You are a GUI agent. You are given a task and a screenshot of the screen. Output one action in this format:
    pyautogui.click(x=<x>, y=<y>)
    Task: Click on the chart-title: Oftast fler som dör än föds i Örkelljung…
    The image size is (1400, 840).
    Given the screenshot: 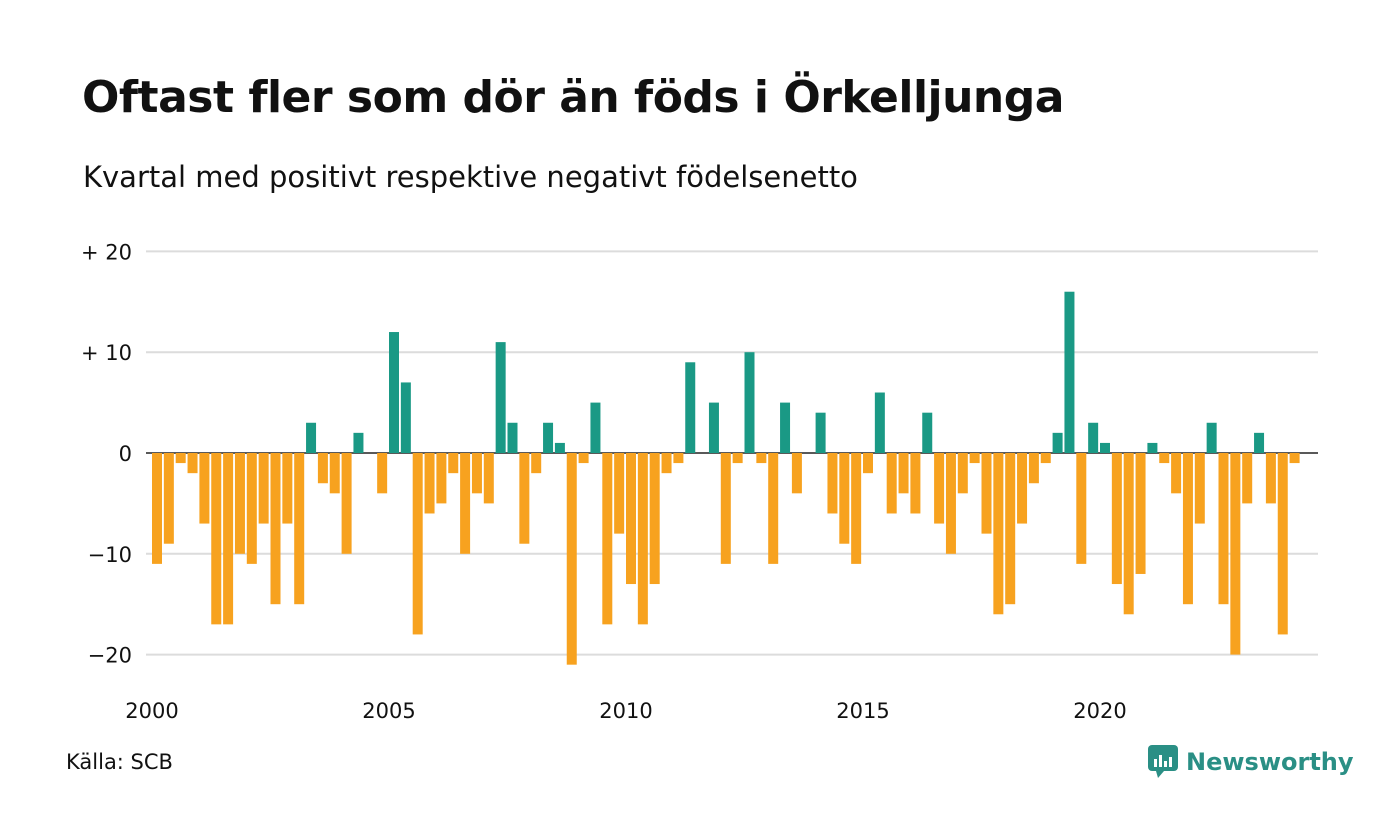 What is the action you would take?
    pyautogui.click(x=573, y=97)
    